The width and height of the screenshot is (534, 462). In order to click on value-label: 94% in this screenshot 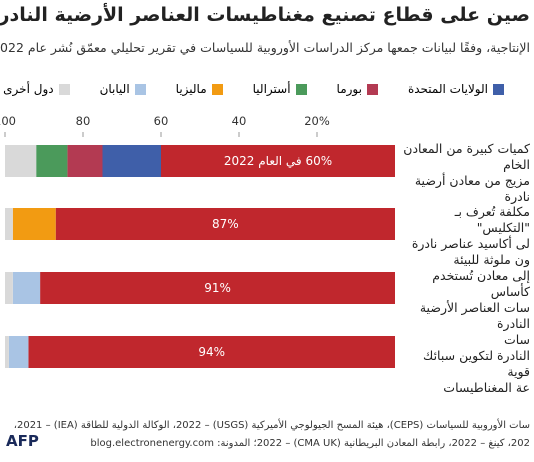, I will do `click(212, 352)`.